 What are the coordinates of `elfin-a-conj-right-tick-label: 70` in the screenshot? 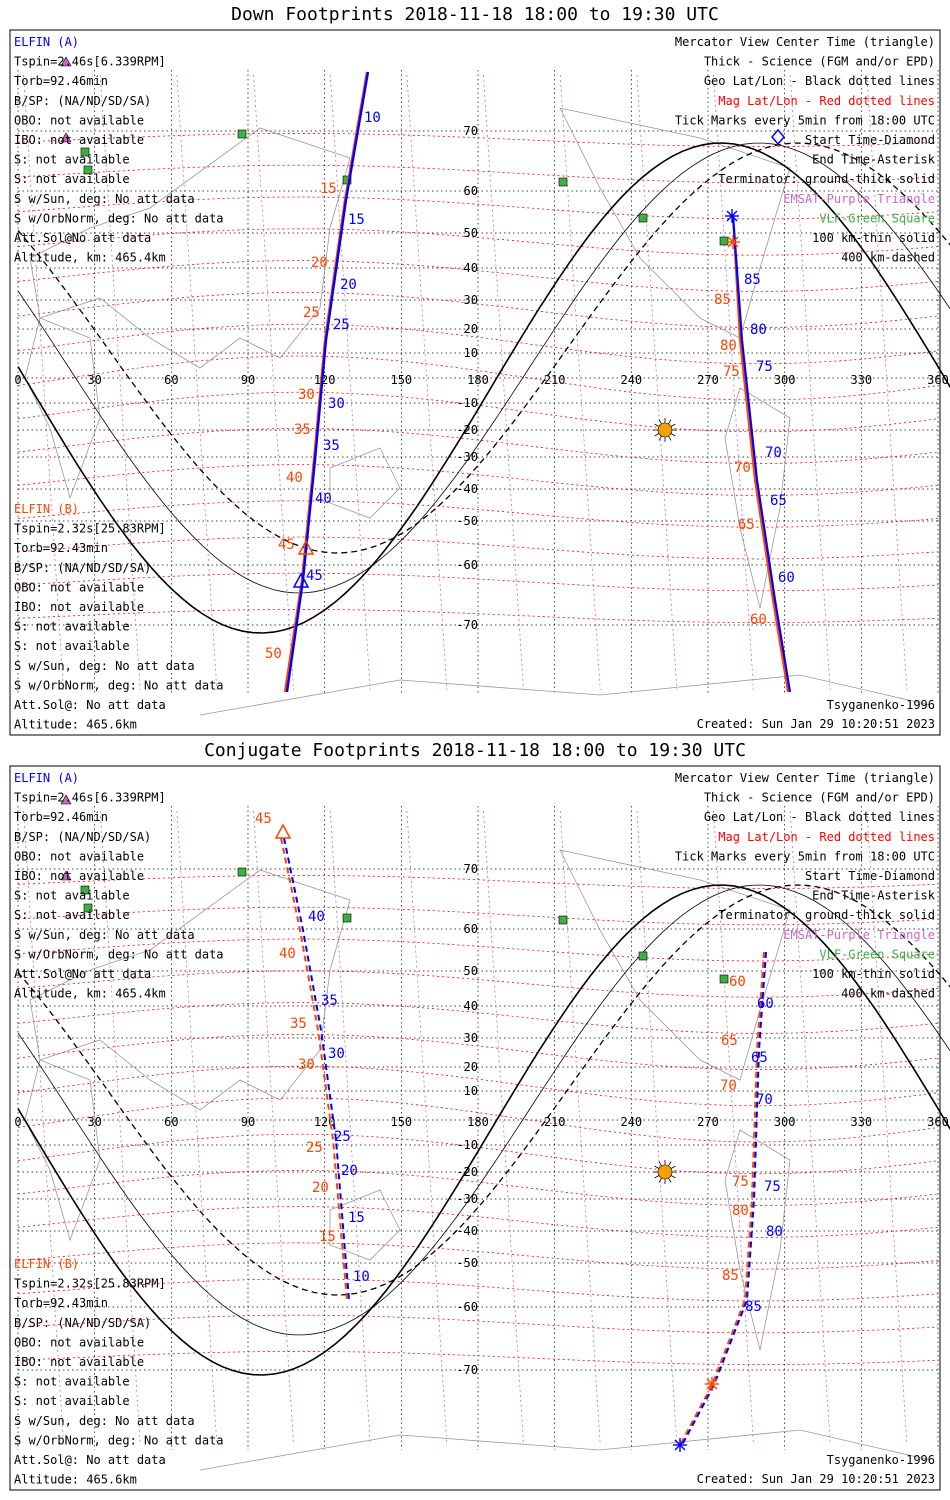 It's located at (764, 1100).